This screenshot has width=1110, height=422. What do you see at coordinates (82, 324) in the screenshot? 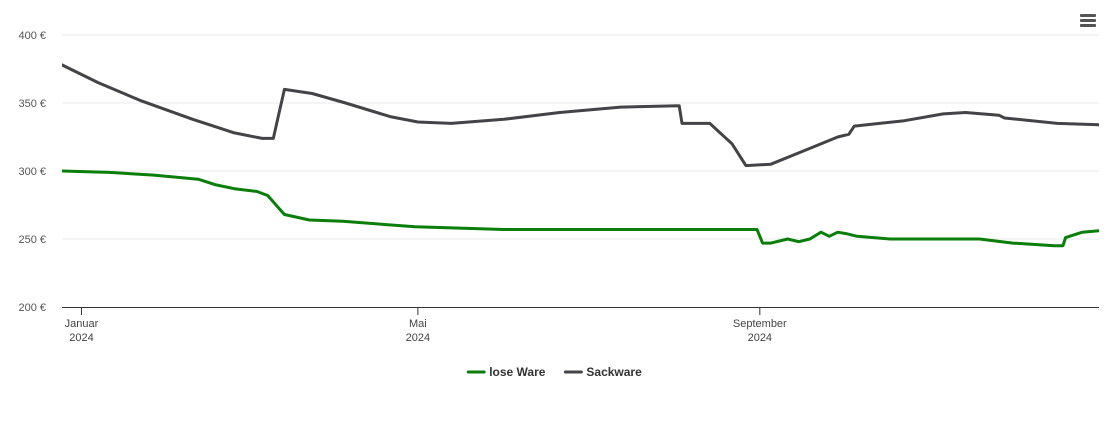
I see `x-tick-month-label: Januar` at bounding box center [82, 324].